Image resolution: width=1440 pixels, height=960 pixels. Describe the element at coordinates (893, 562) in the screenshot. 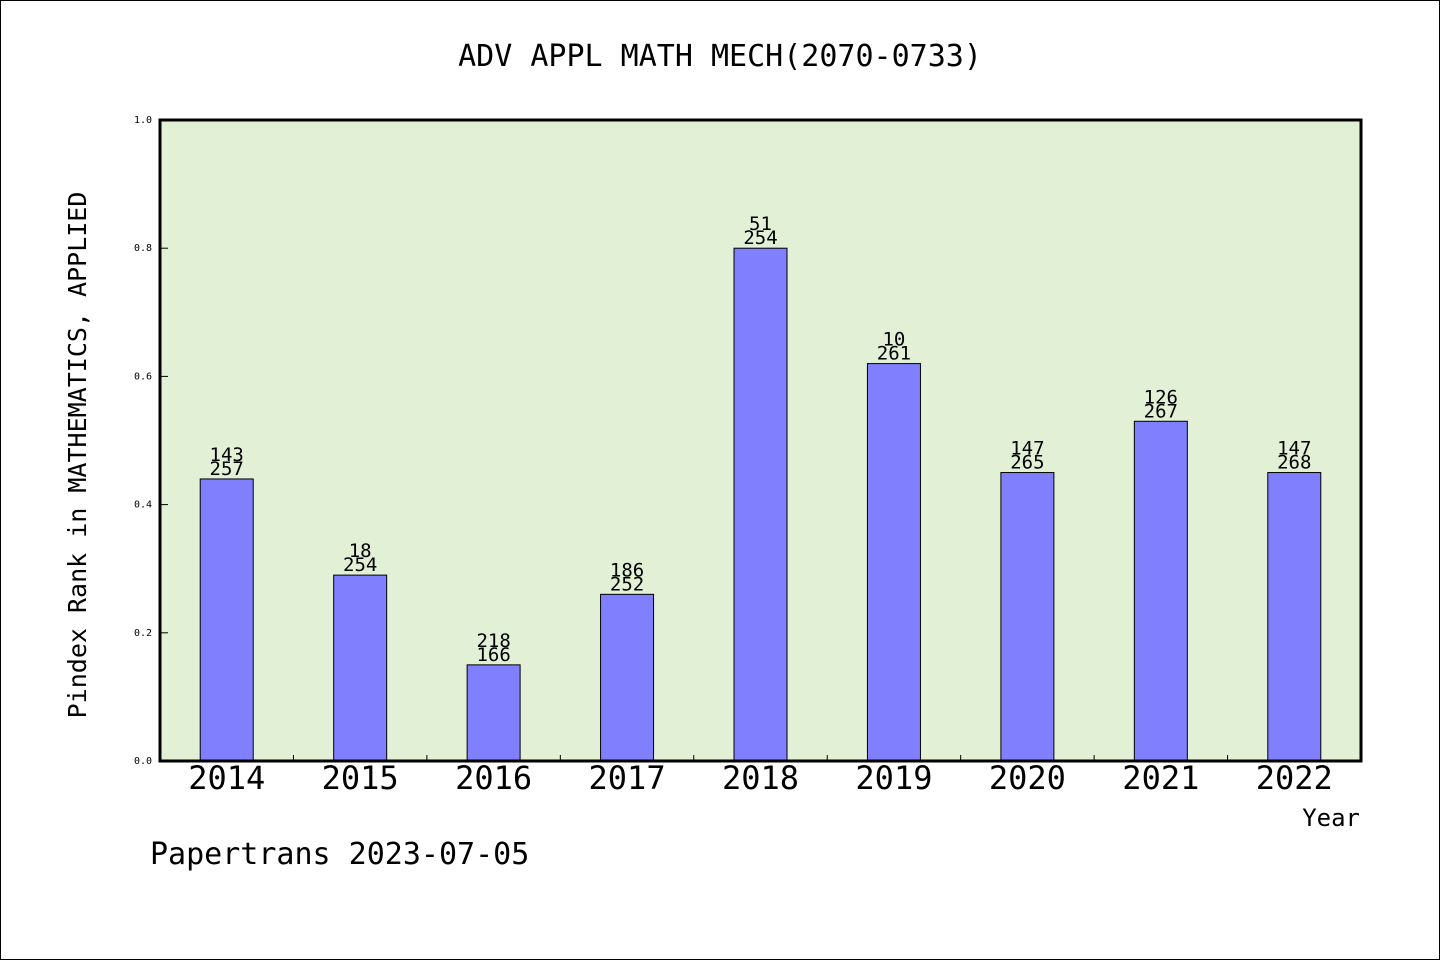

I see `bar-2019` at that location.